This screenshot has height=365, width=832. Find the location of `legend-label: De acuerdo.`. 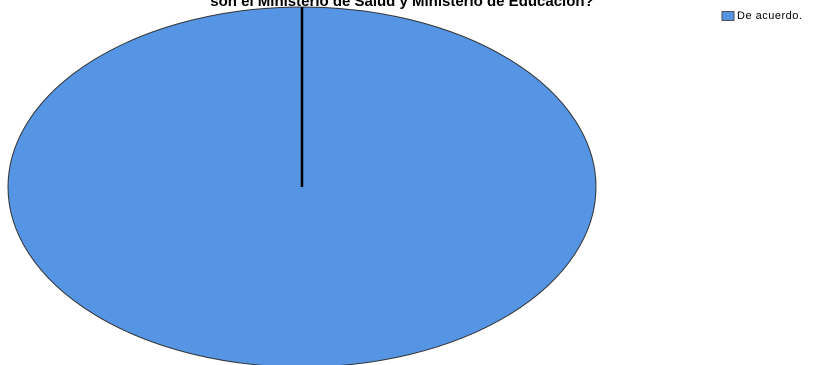

legend-label: De acuerdo. is located at coordinates (769, 16).